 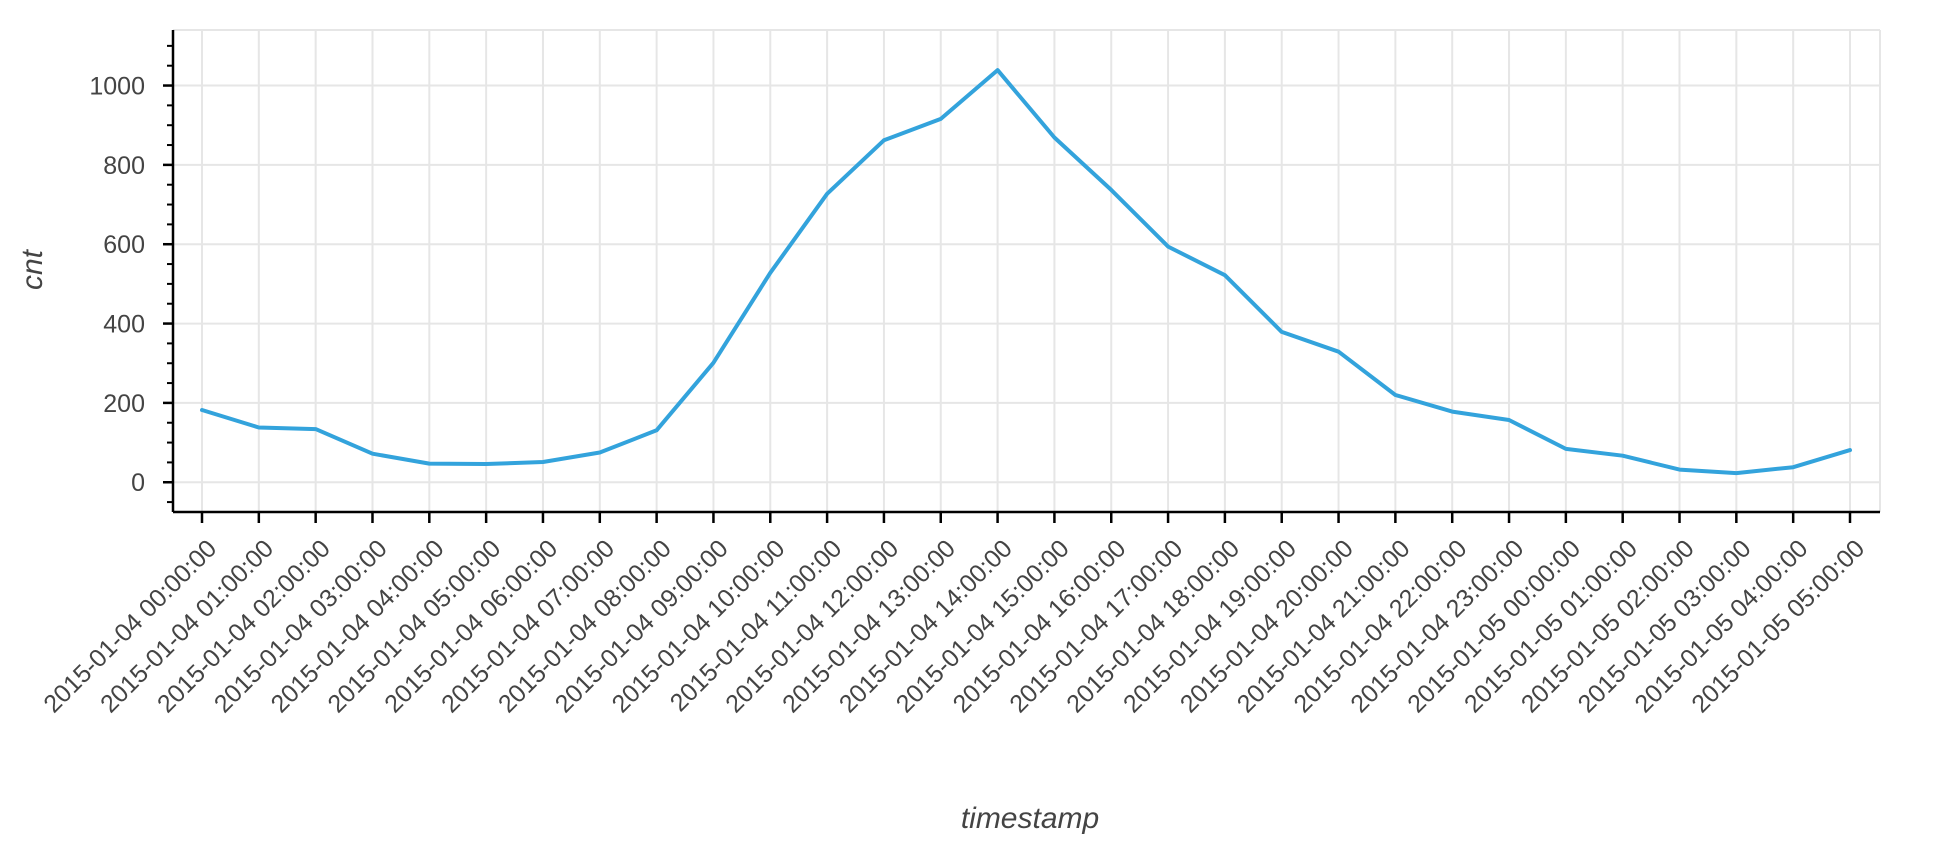 I want to click on y-axis-title: cnt, so click(x=32, y=269).